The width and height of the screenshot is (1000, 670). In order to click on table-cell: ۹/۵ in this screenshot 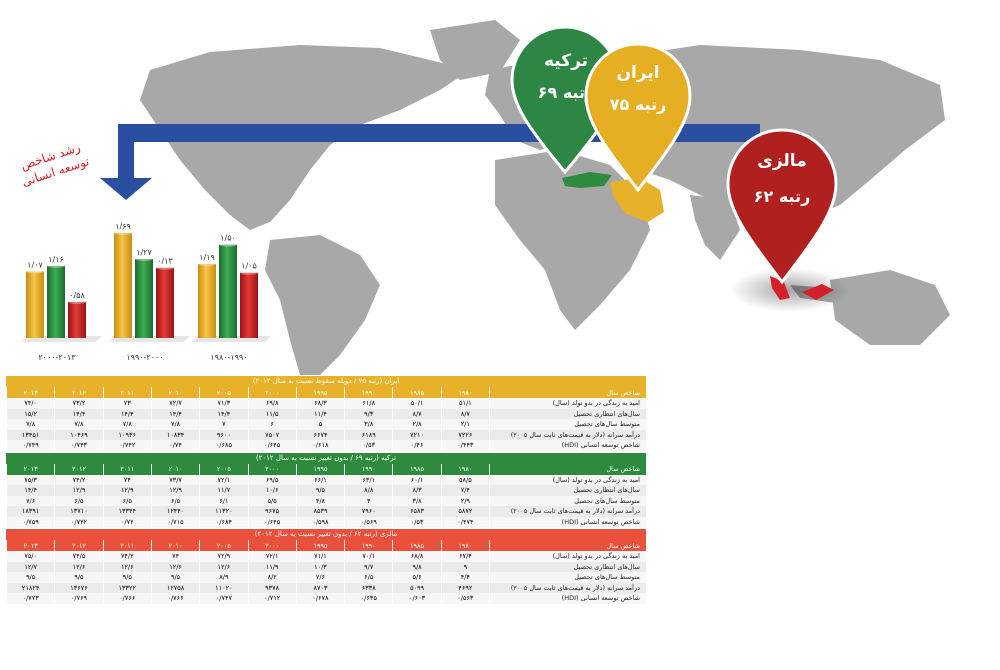, I will do `click(127, 577)`.